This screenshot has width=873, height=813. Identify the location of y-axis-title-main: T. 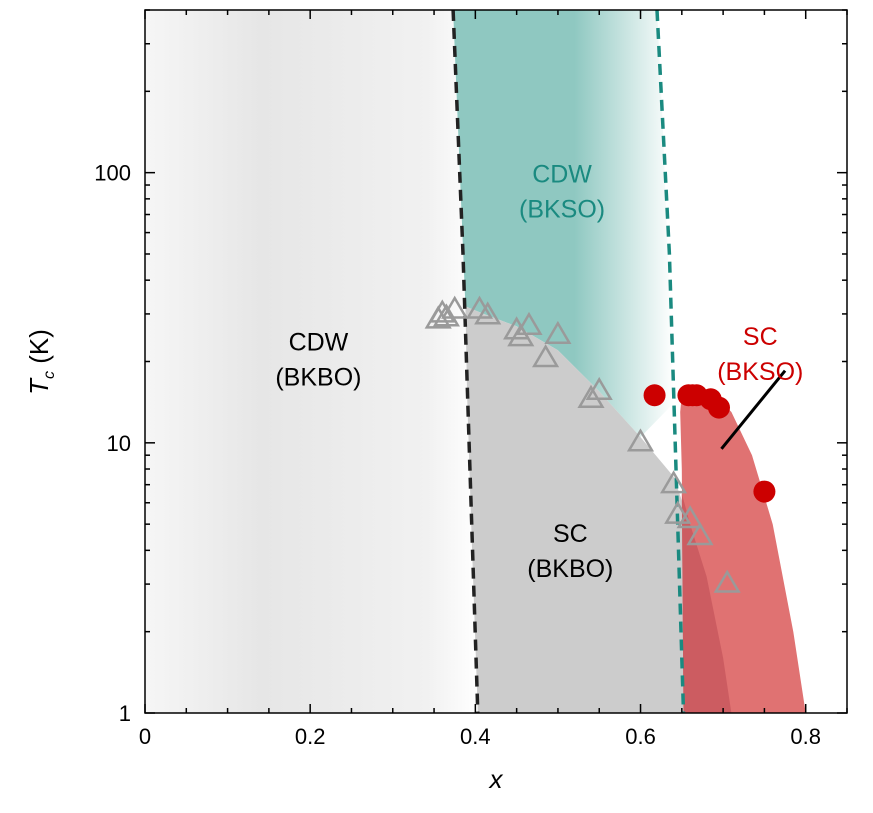
(39, 386).